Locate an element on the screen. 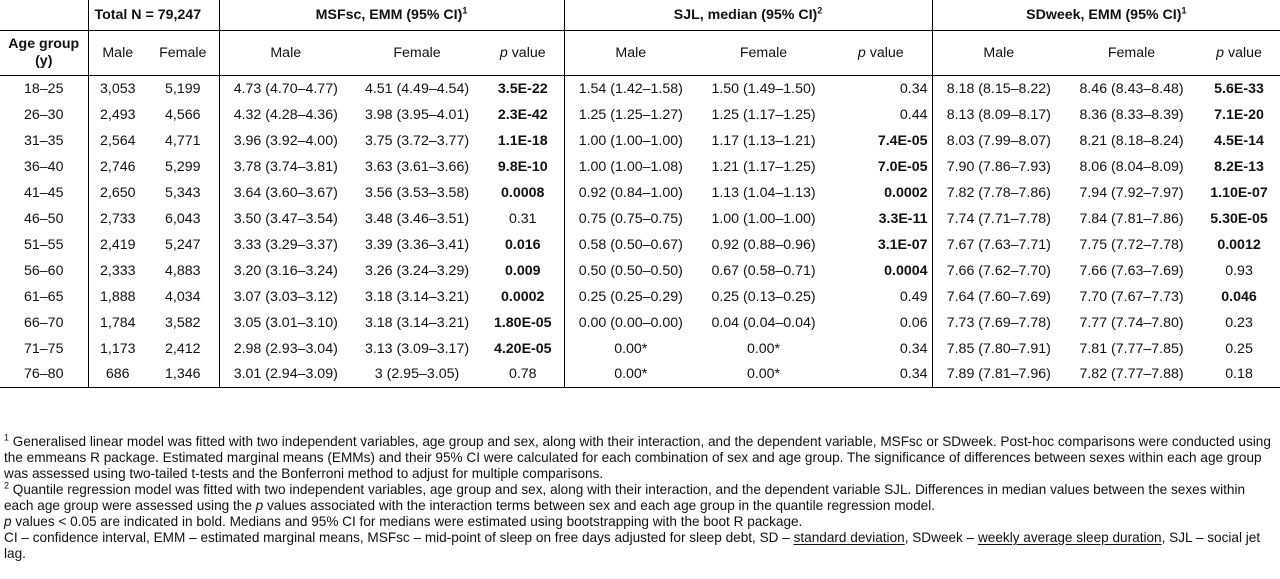 The width and height of the screenshot is (1280, 579). n-female-cell: 4,566 is located at coordinates (182, 114).